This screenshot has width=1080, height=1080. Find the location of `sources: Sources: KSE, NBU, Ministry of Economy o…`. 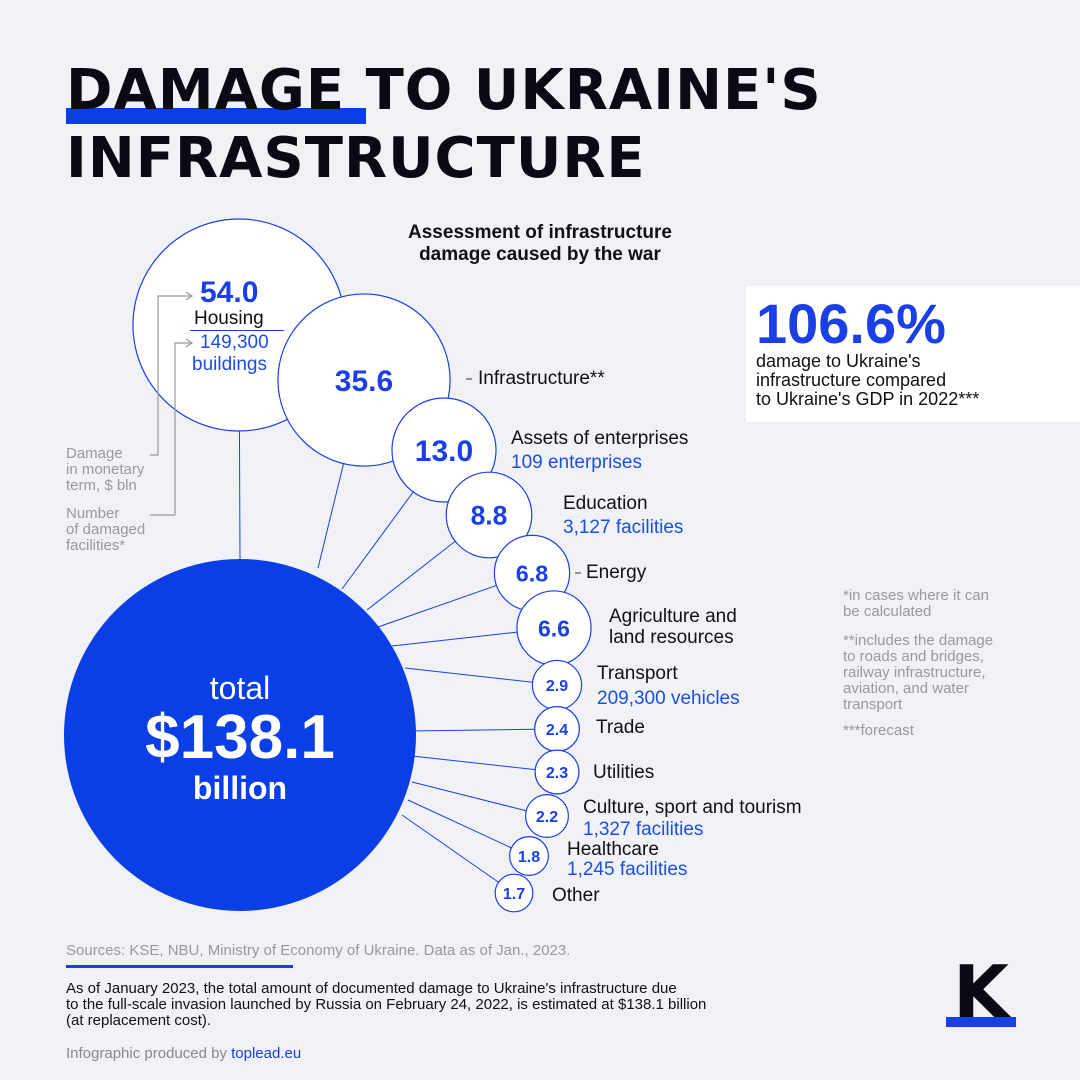

sources: Sources: KSE, NBU, Ministry of Economy o… is located at coordinates (318, 950).